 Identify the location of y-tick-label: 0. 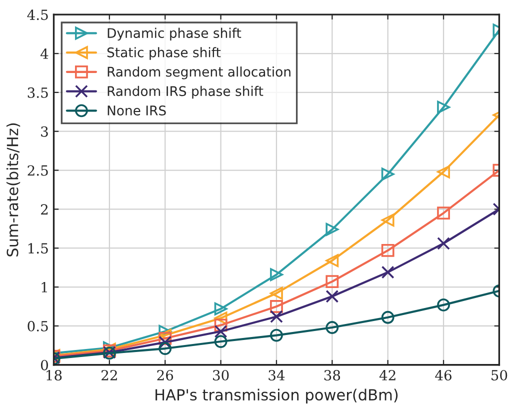
(44, 365).